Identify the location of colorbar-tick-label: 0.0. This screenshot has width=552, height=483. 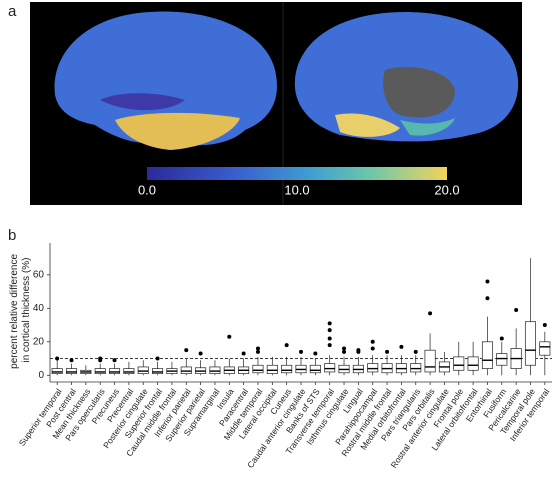
(147, 189).